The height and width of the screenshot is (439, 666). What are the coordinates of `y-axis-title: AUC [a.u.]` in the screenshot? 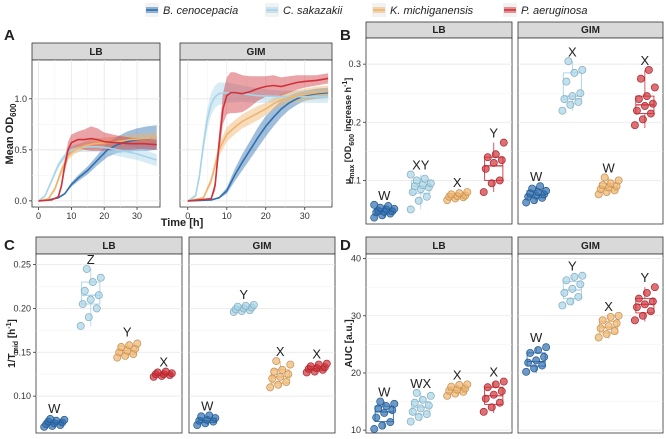 It's located at (349, 343).